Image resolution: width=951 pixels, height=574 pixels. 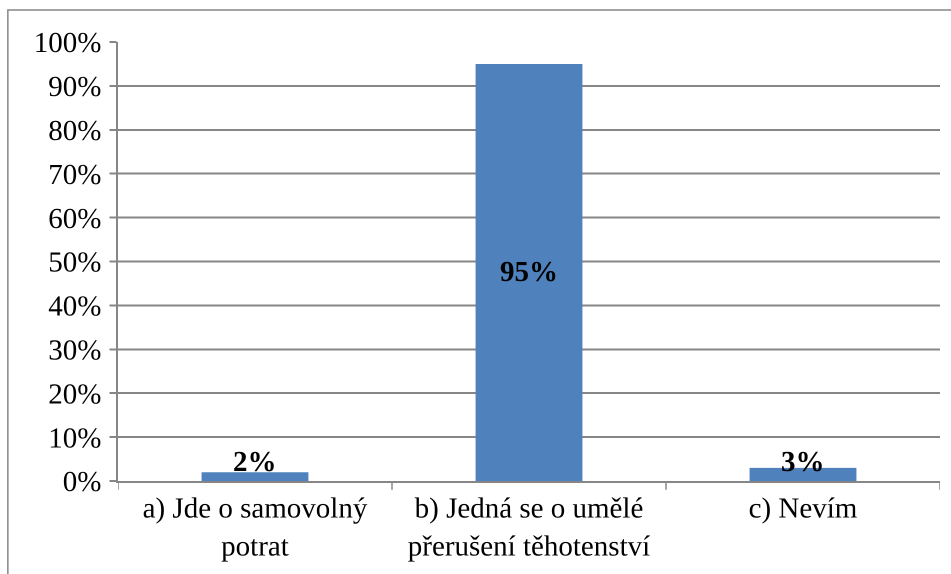 What do you see at coordinates (75, 262) in the screenshot?
I see `y-tick-label: 50%` at bounding box center [75, 262].